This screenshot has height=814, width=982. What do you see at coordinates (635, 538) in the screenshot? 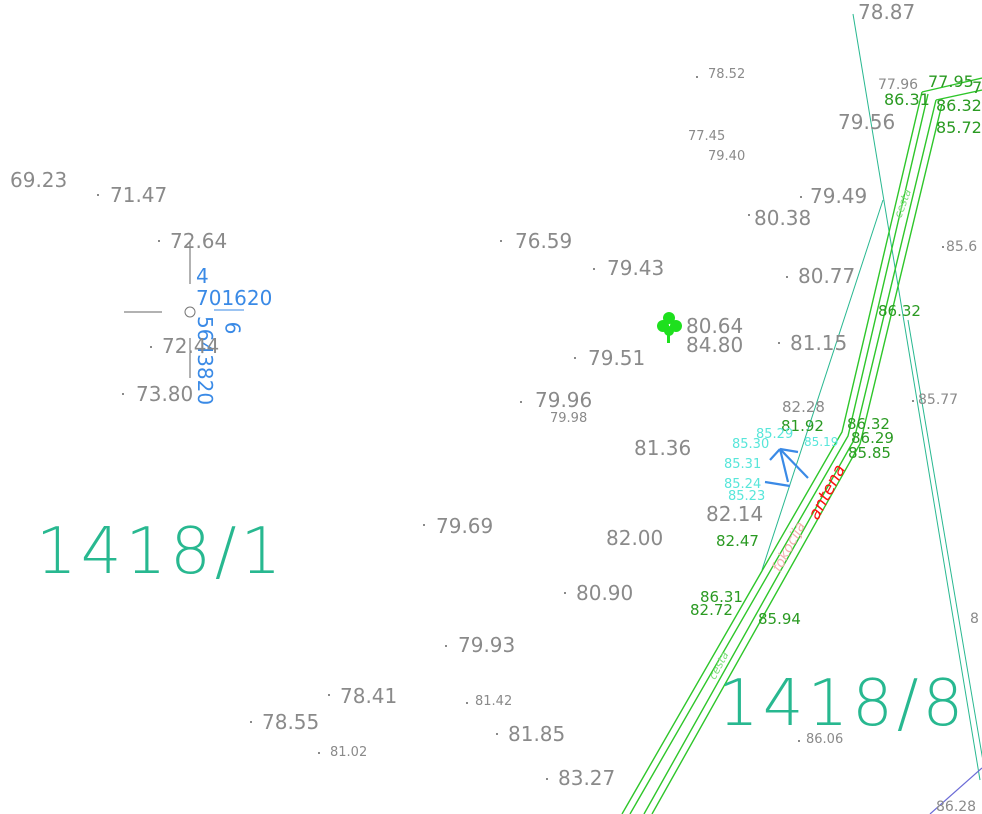
I see `elevation-label: 82.00` at bounding box center [635, 538].